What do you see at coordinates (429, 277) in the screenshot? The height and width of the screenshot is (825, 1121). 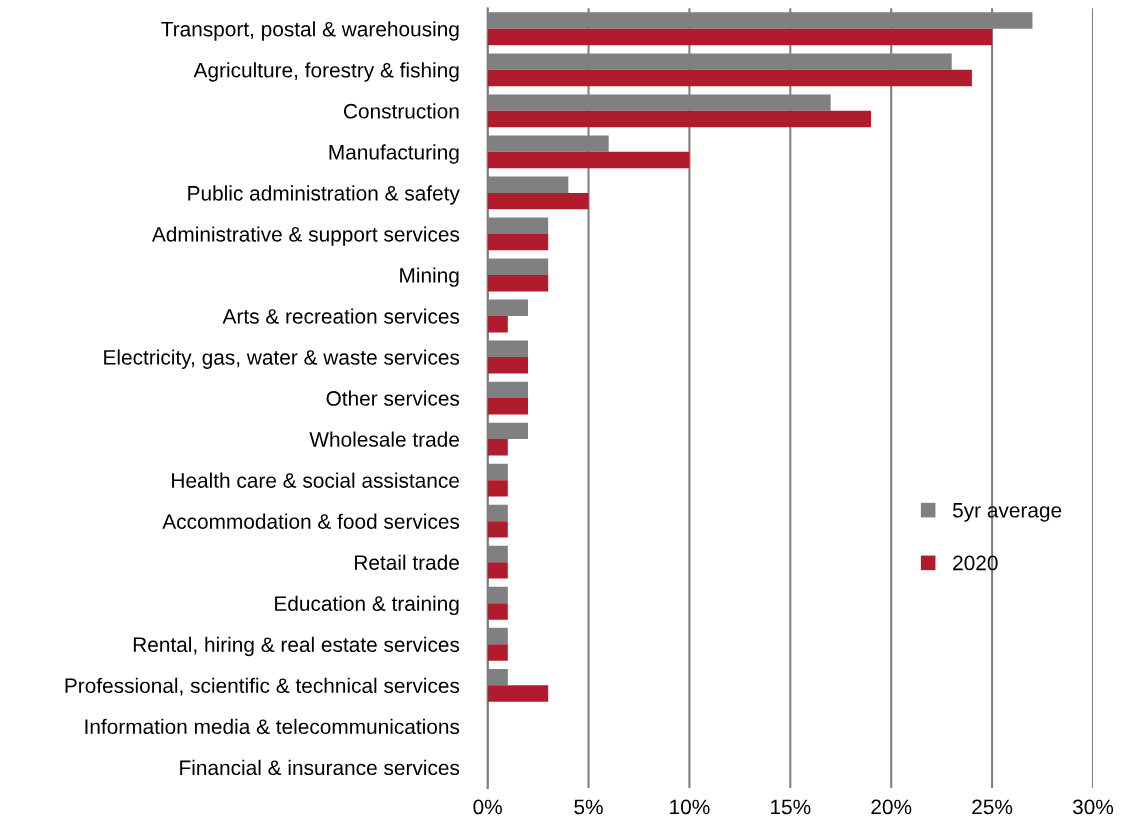 I see `y-tick-label: Mining` at bounding box center [429, 277].